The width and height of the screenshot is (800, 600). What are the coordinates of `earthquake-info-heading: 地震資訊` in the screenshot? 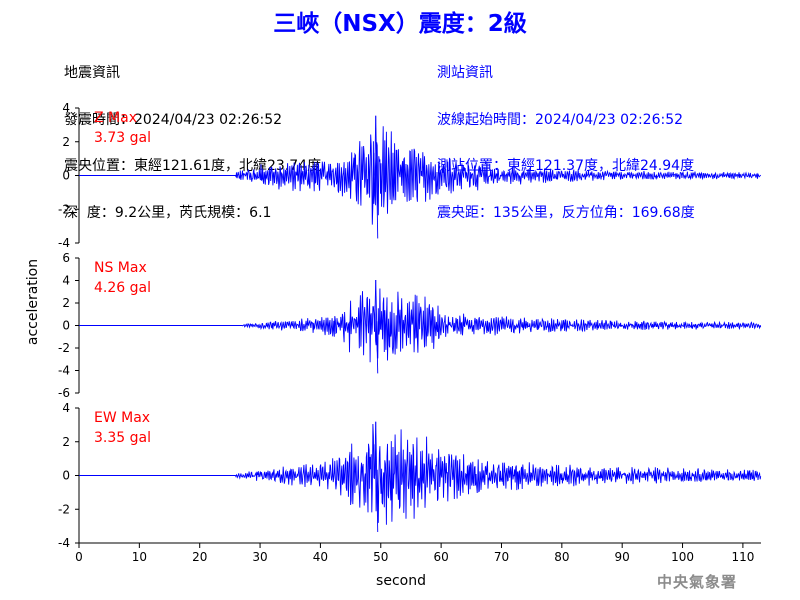 It's located at (92, 73).